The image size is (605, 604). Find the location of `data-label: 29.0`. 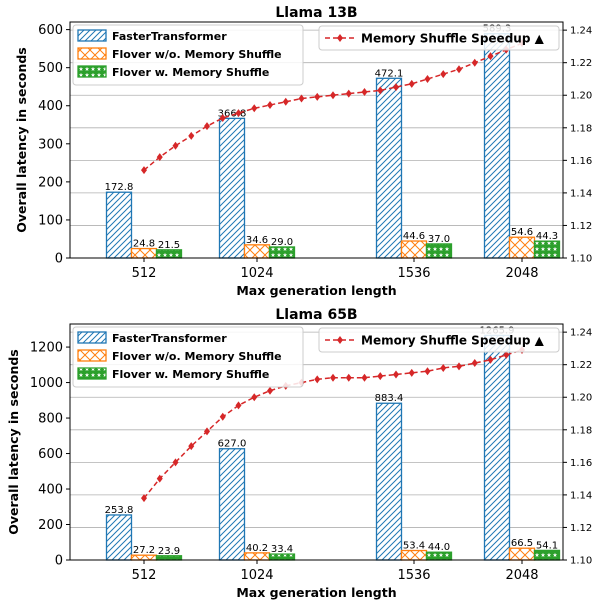

data-label: 29.0 is located at coordinates (282, 242).